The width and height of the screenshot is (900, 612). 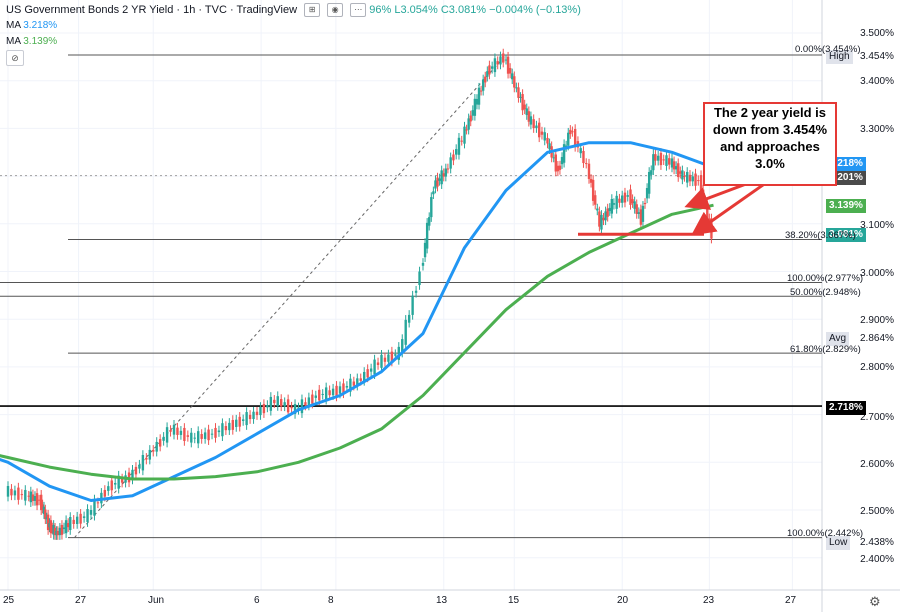 I want to click on ma1-value: 3.218%, so click(x=40, y=25).